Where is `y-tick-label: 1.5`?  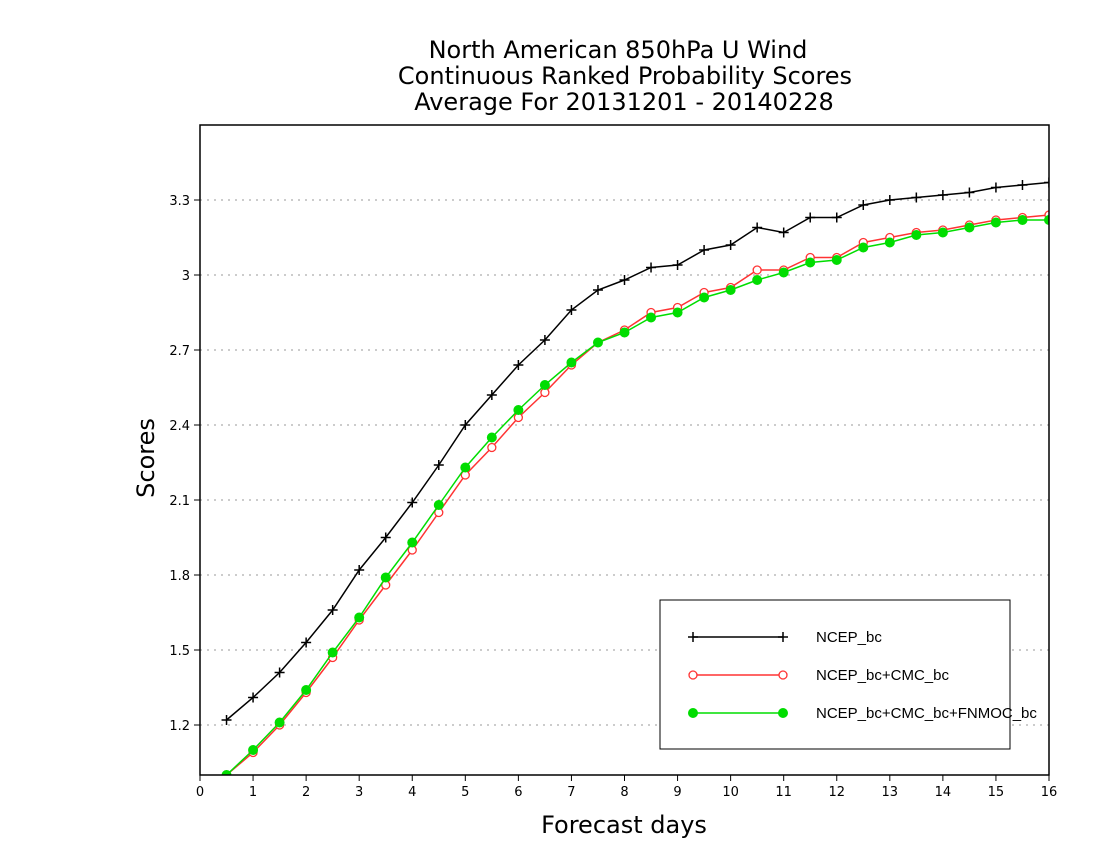 y-tick-label: 1.5 is located at coordinates (179, 651).